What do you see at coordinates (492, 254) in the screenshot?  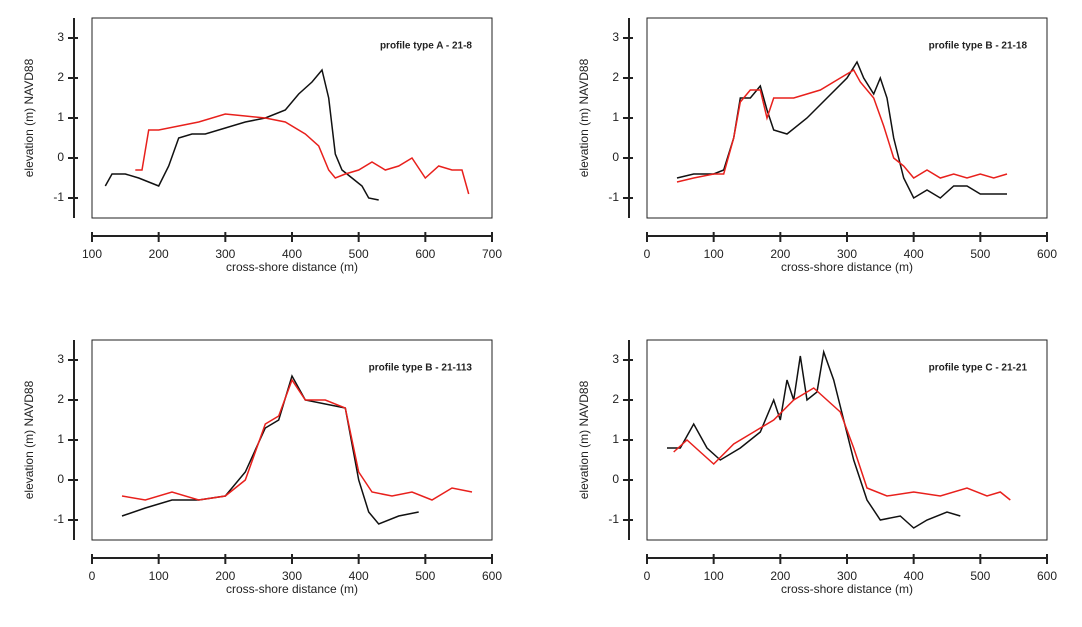 I see `x-tick-label: 700` at bounding box center [492, 254].